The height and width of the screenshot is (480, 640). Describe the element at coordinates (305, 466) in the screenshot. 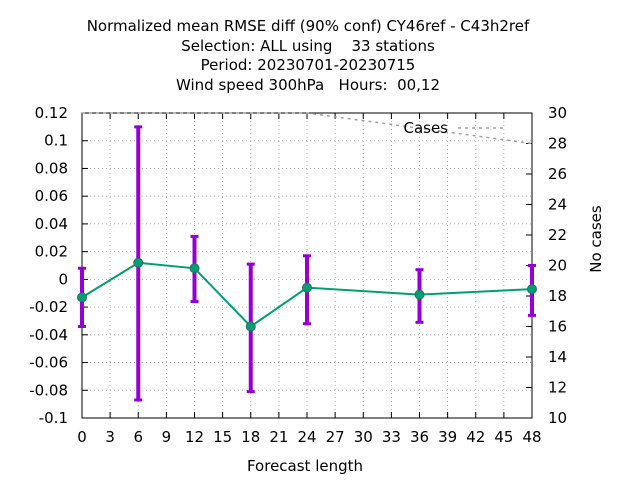

I see `x-axis-label: Forecast length` at that location.